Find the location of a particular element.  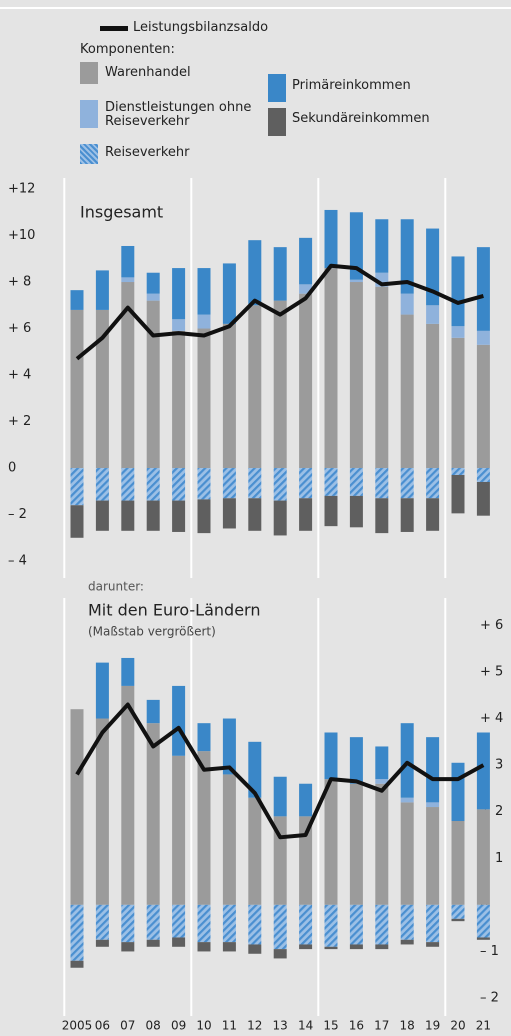

legend-label: Dienstleistungen ohne Reiseverkehr is located at coordinates (178, 114).